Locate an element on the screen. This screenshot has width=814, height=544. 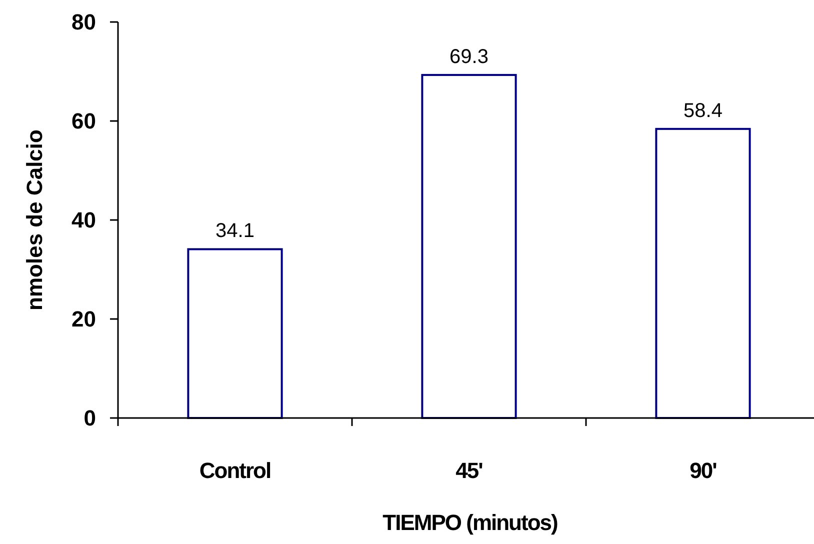
x-tick-label: Control is located at coordinates (235, 470).